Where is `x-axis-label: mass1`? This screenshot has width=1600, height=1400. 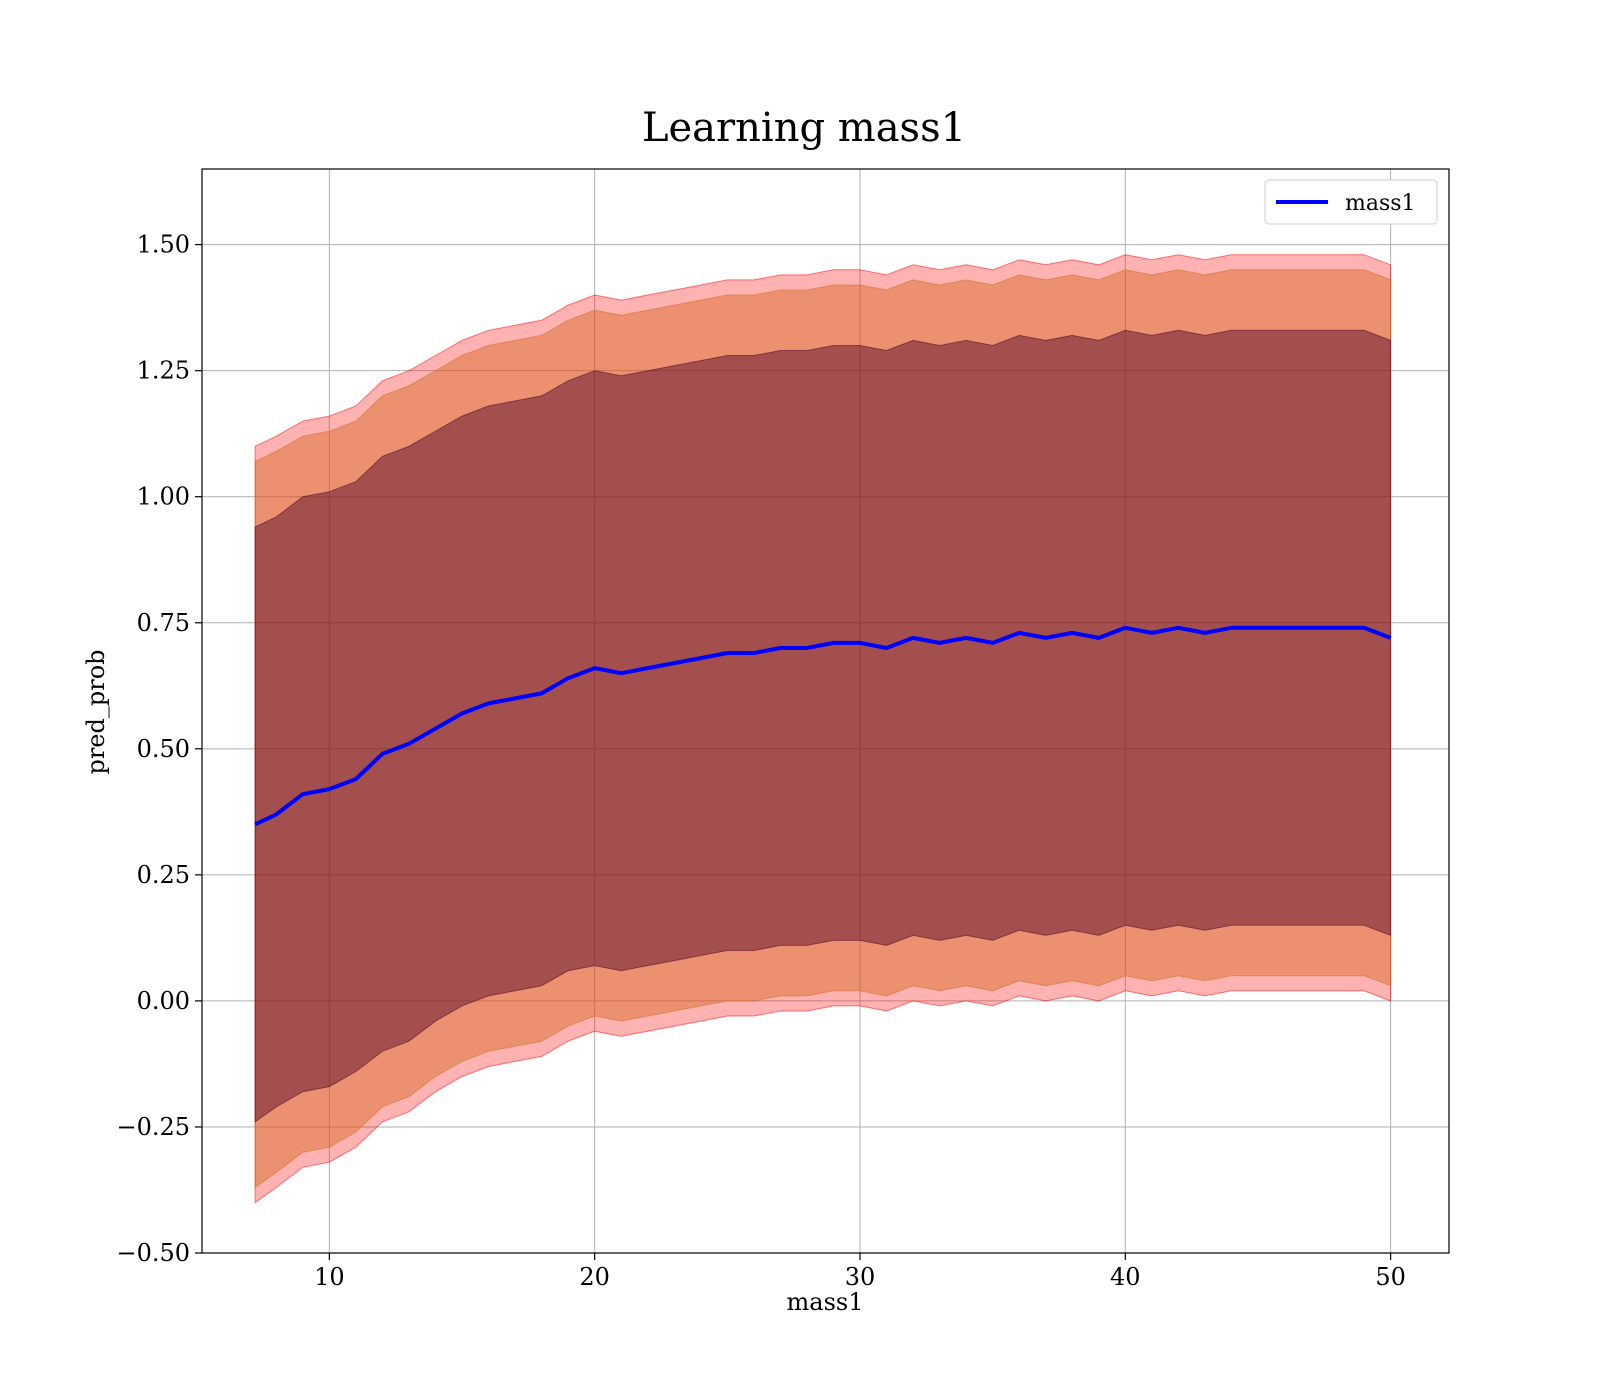 x-axis-label: mass1 is located at coordinates (825, 1302).